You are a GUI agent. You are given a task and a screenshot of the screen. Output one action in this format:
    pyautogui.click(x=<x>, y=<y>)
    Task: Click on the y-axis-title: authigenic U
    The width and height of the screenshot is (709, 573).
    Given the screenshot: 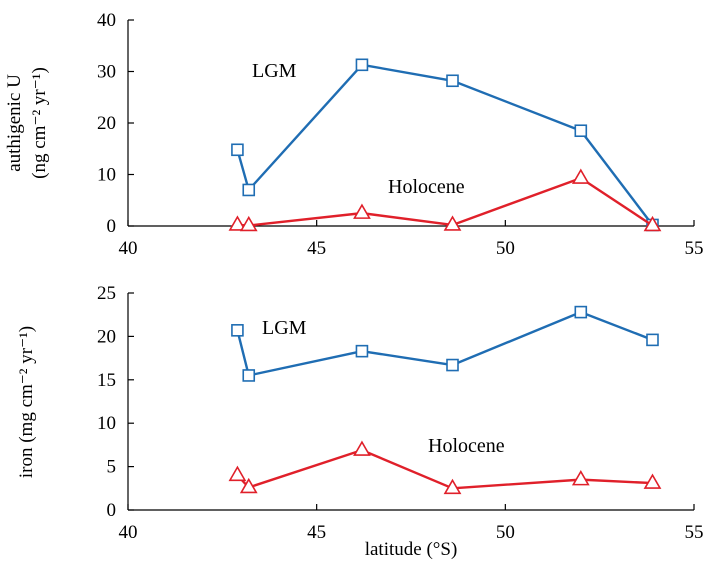 What is the action you would take?
    pyautogui.click(x=14, y=123)
    